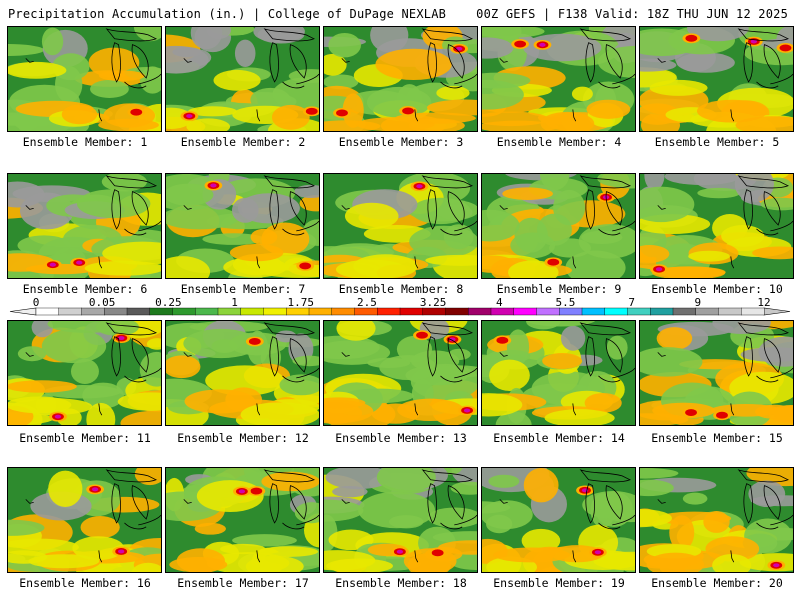 Image resolution: width=800 pixels, height=600 pixels. What do you see at coordinates (499, 302) in the screenshot?
I see `colorbar-tick-label: 4` at bounding box center [499, 302].